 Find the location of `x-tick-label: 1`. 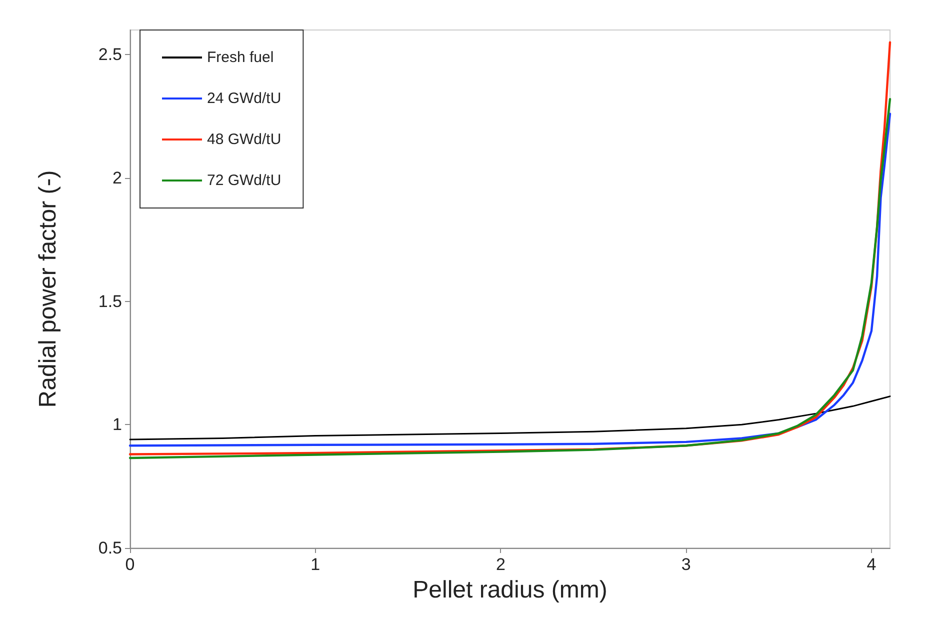

x-tick-label: 1 is located at coordinates (315, 564).